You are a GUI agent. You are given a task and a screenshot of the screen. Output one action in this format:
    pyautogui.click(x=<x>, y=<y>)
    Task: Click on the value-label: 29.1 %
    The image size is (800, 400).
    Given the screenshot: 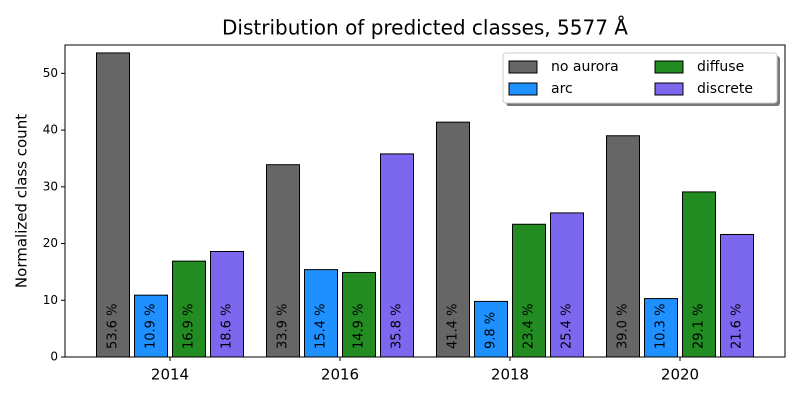 What is the action you would take?
    pyautogui.click(x=699, y=326)
    